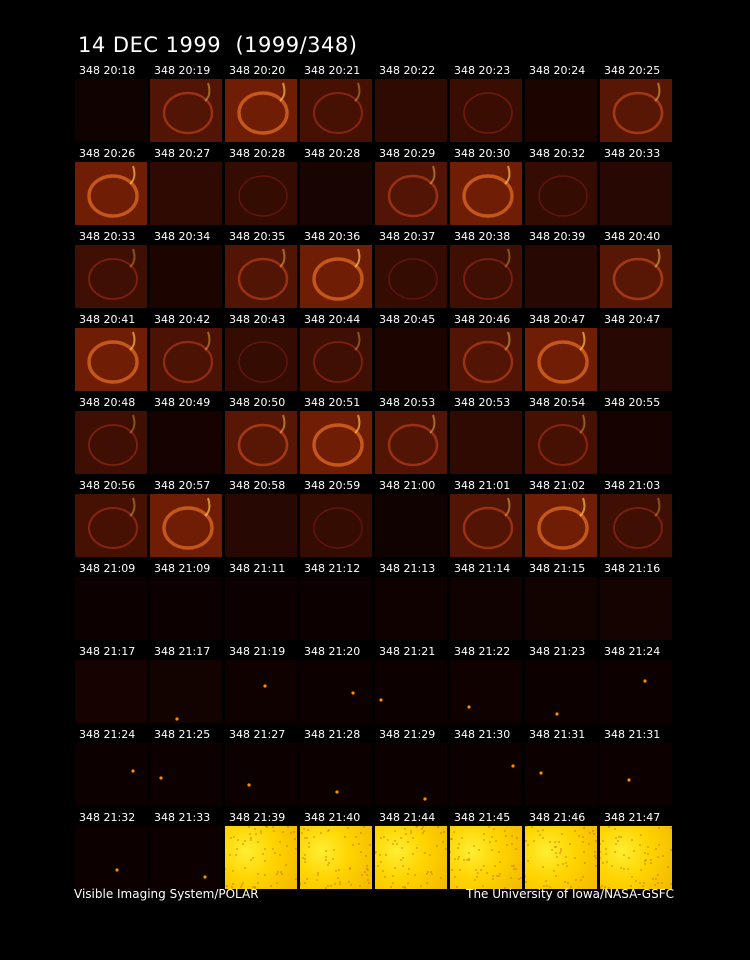 The width and height of the screenshot is (750, 960). Describe the element at coordinates (632, 568) in the screenshot. I see `frame-timestamp: 348 21:16` at that location.